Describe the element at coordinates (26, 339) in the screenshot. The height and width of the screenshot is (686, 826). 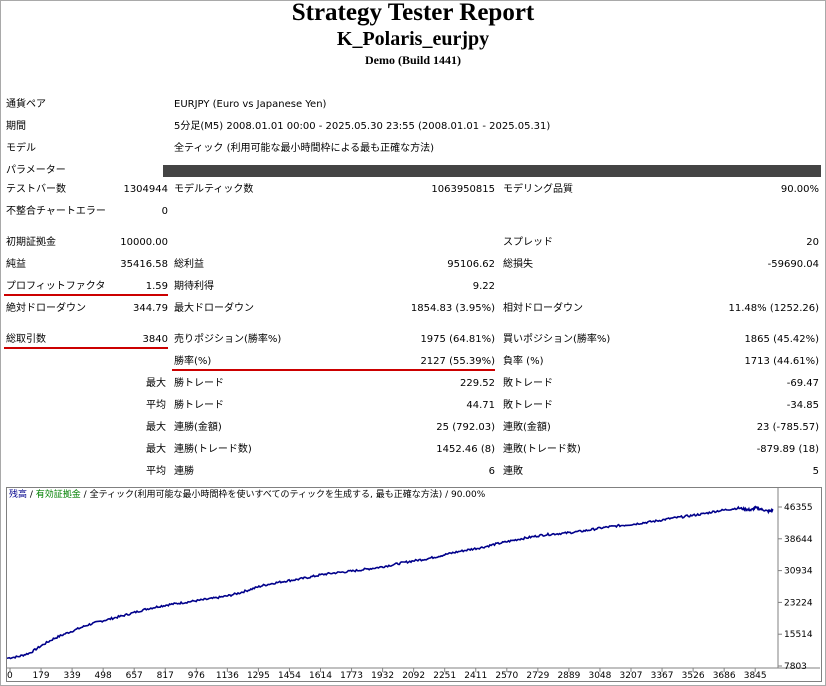
I see `trades-label: 総取引数` at that location.